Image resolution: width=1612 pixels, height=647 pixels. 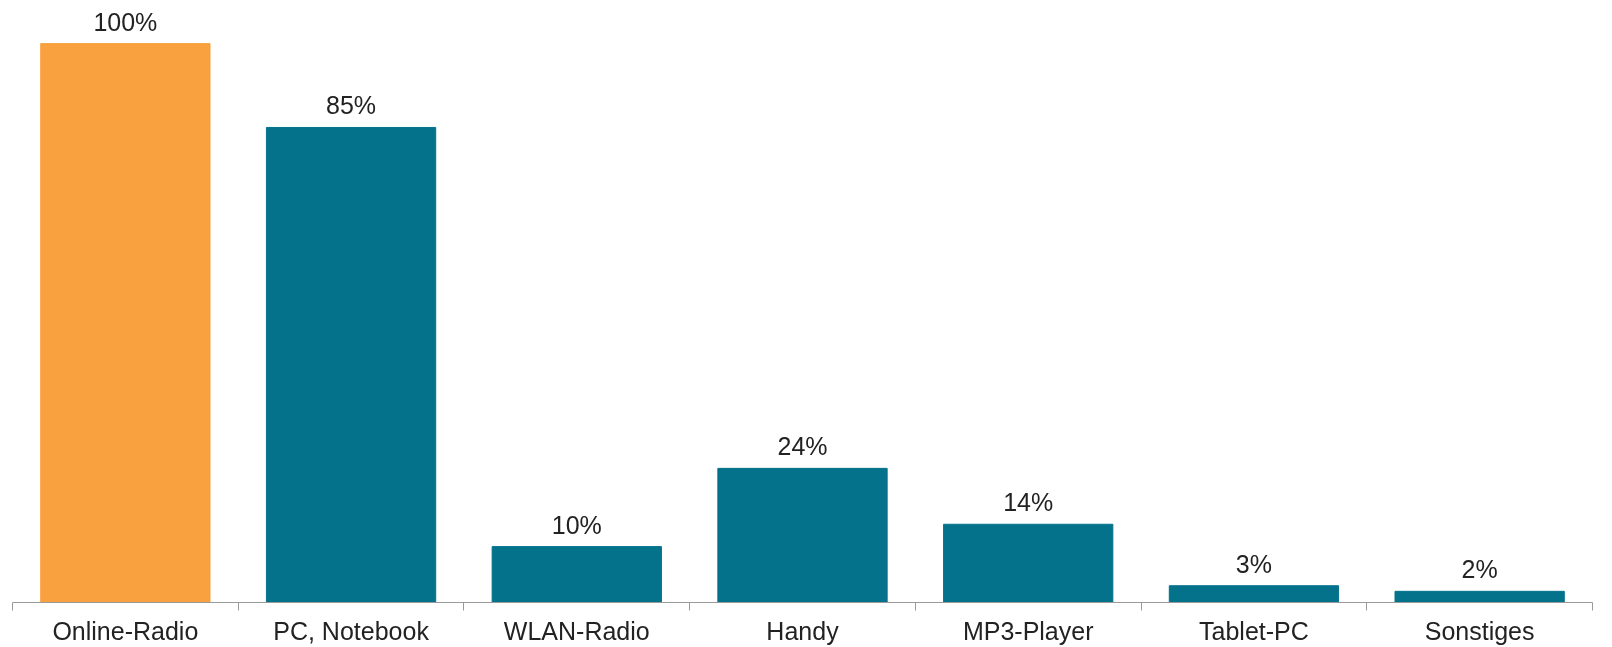 What do you see at coordinates (1028, 502) in the screenshot?
I see `data-label: 14%` at bounding box center [1028, 502].